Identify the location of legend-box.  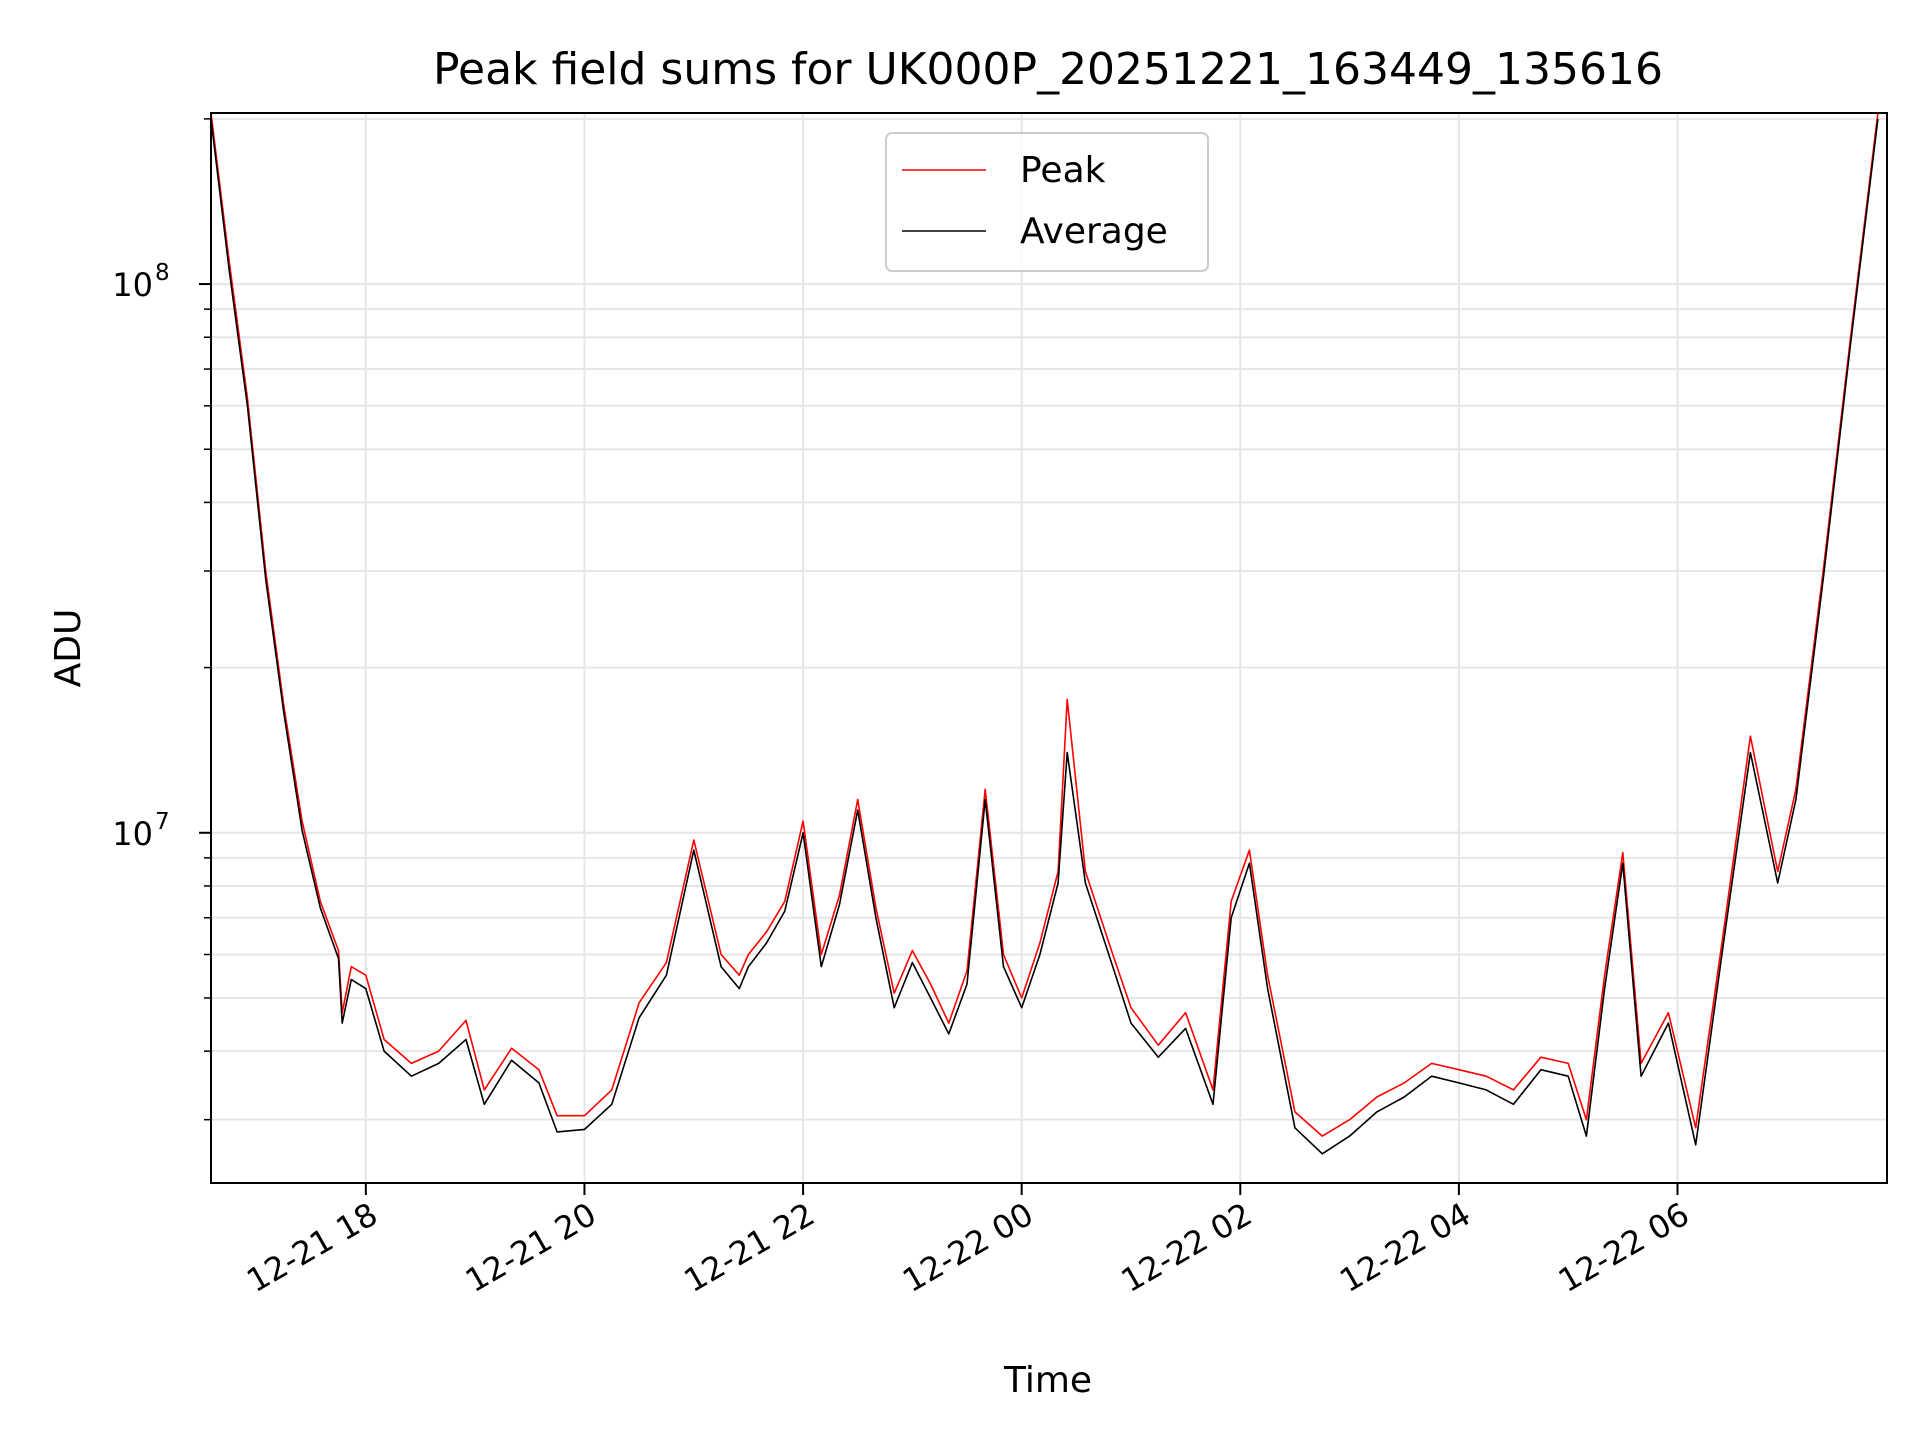
(1047, 202).